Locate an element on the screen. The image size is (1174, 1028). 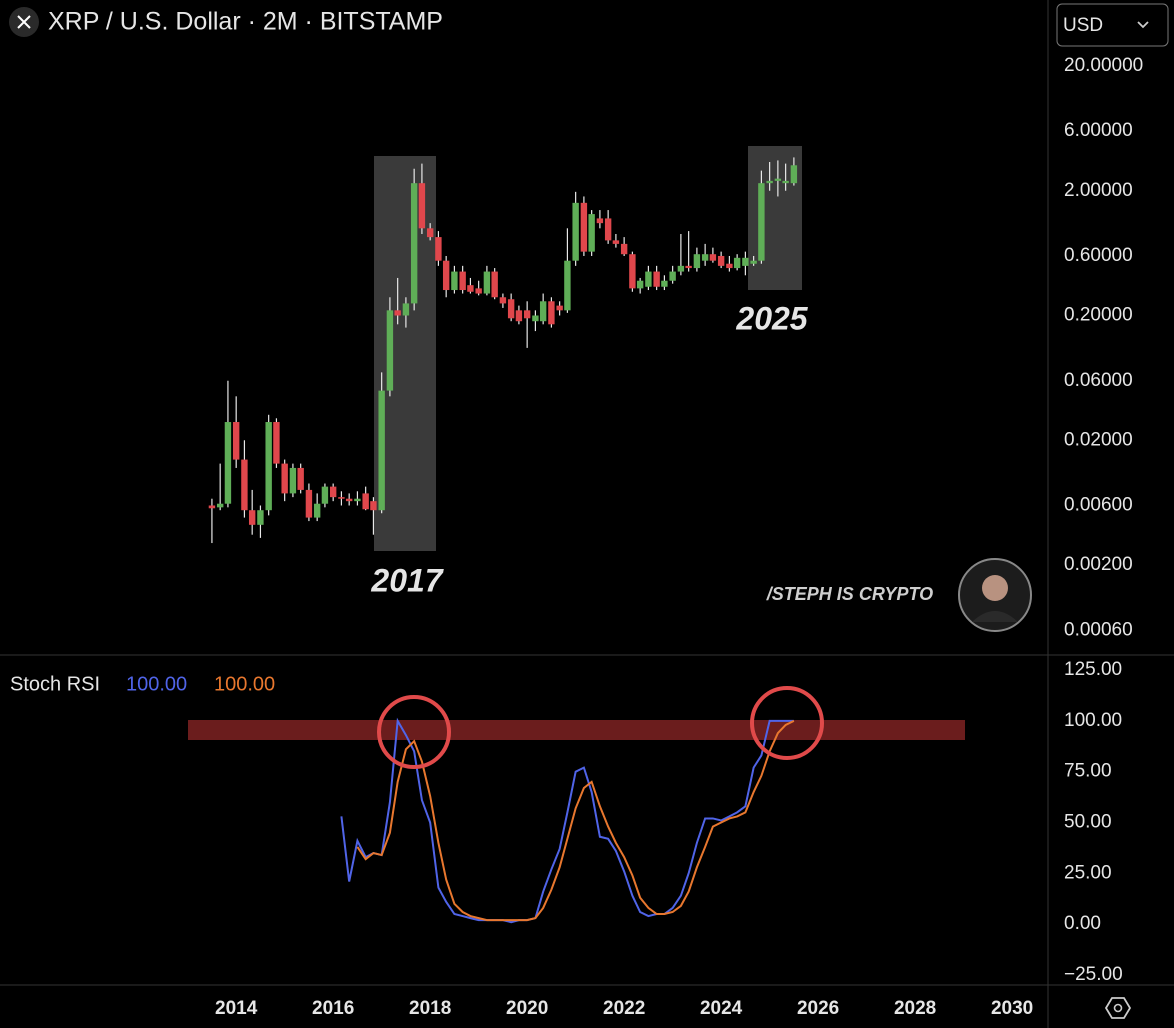
chart-title: XRP / U.S. Dollar · 2M · BITSTAMP is located at coordinates (245, 22).